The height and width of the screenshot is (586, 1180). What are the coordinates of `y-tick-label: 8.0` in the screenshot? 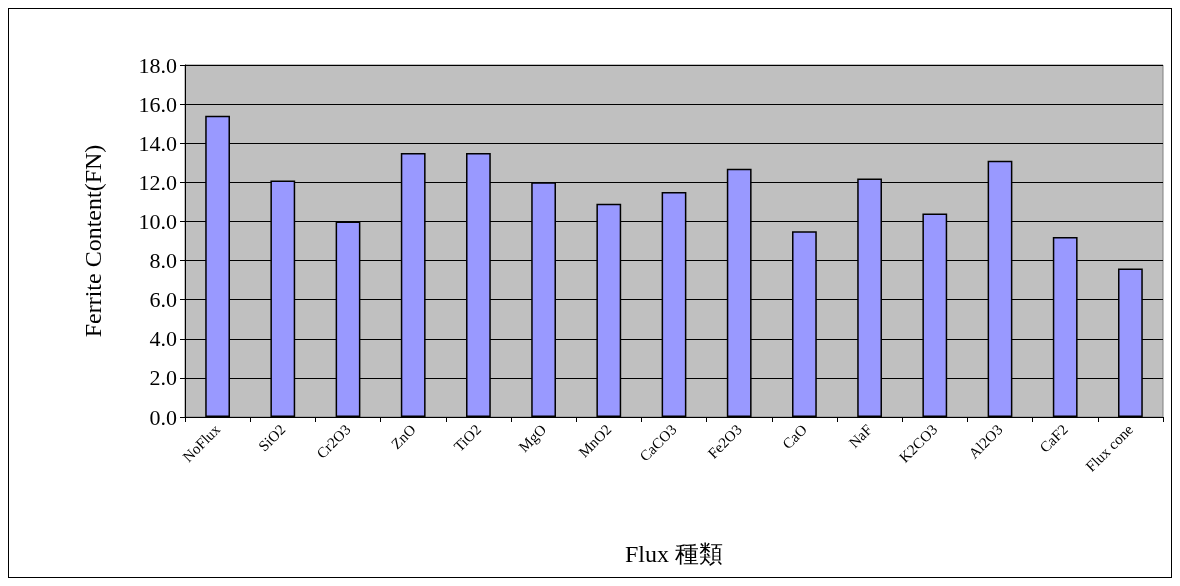 It's located at (163, 261).